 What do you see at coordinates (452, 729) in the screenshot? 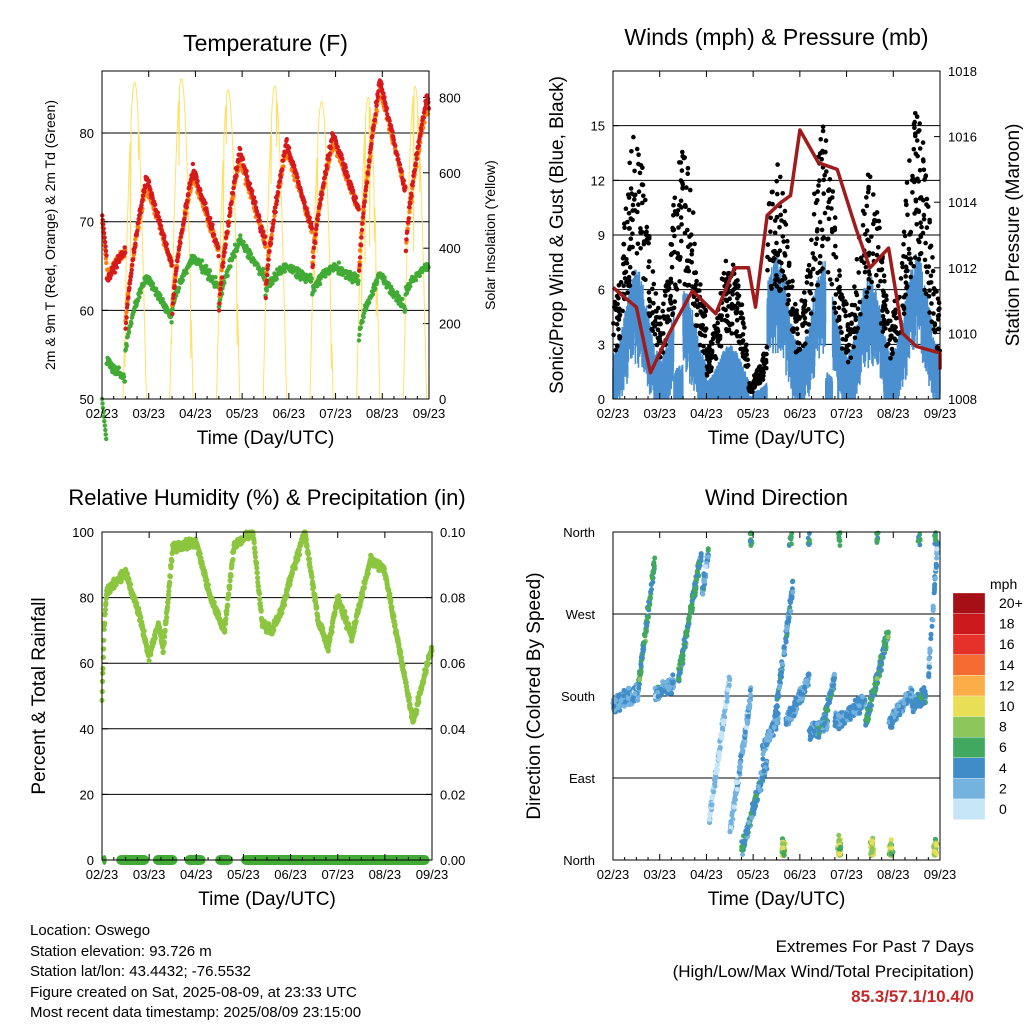
I see `y2-tick-label: 0.04` at bounding box center [452, 729].